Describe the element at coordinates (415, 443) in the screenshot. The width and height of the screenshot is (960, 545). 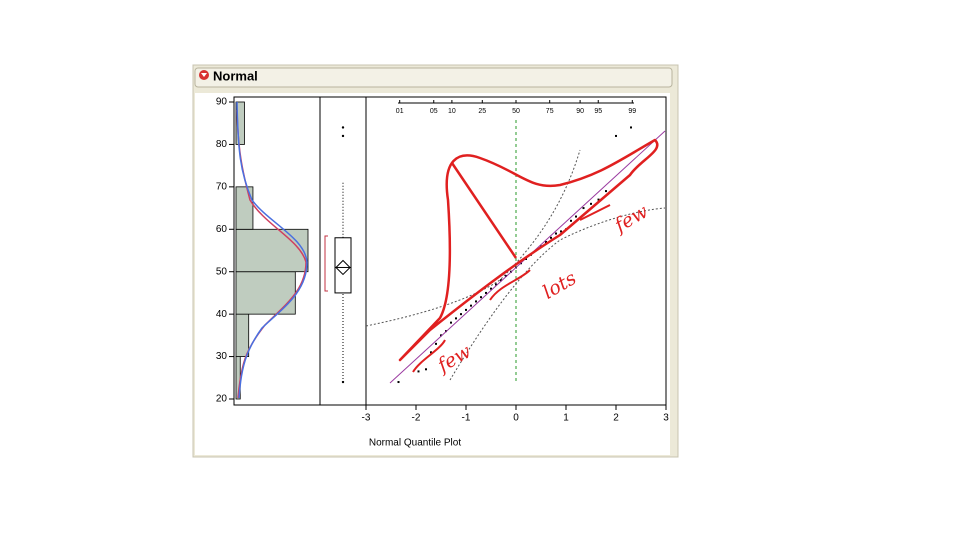
I see `x-axis-title: Normal Quantile Plot` at that location.